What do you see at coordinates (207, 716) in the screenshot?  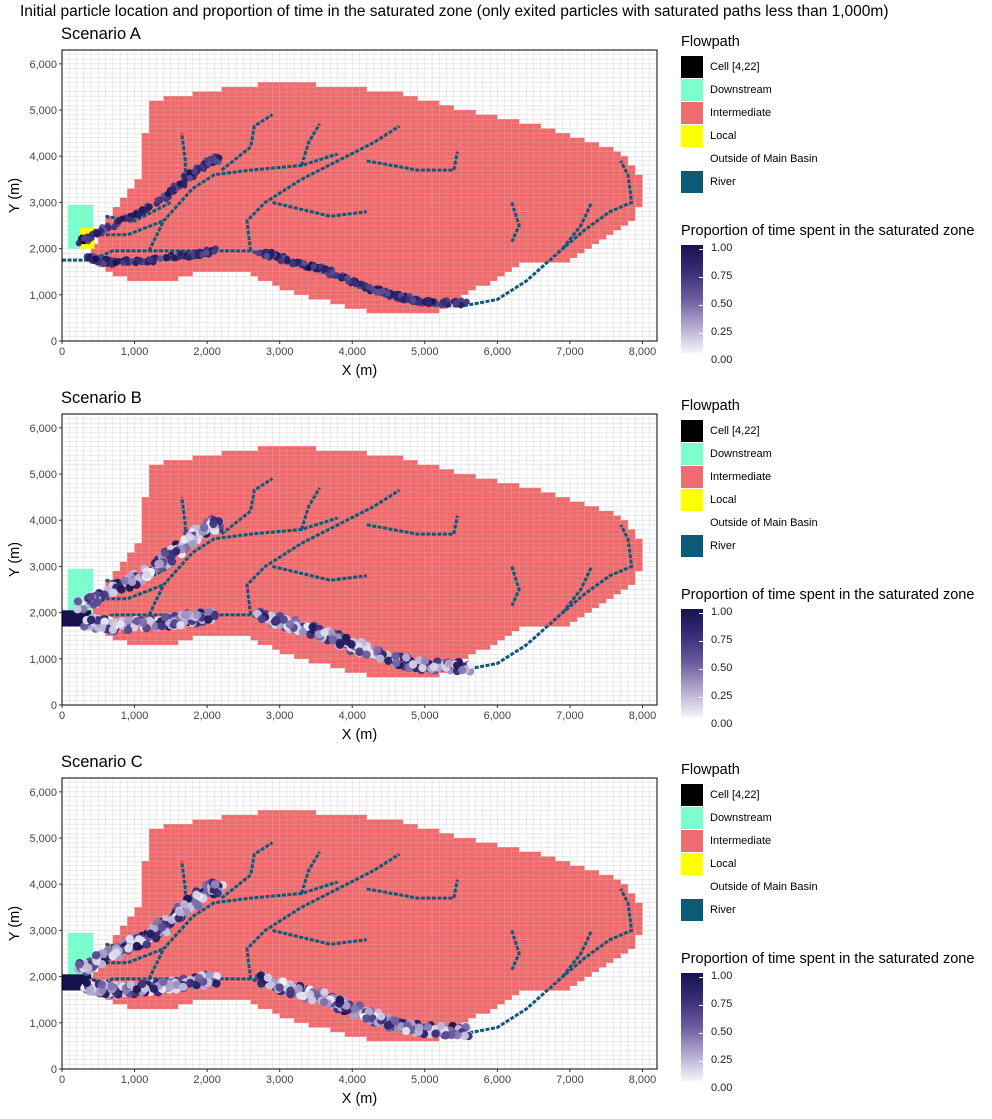 I see `x-tick-label: 2,000` at bounding box center [207, 716].